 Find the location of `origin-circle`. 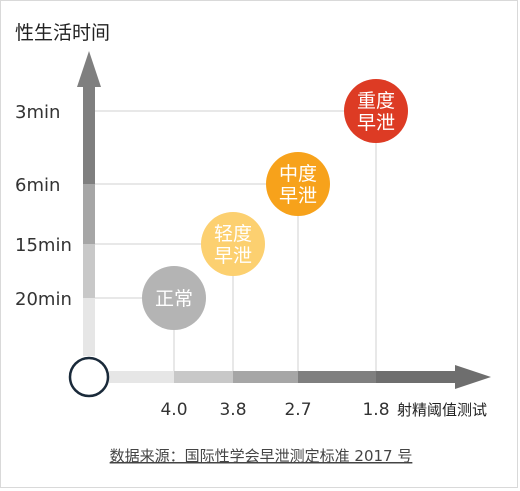

origin-circle is located at coordinates (89, 377).